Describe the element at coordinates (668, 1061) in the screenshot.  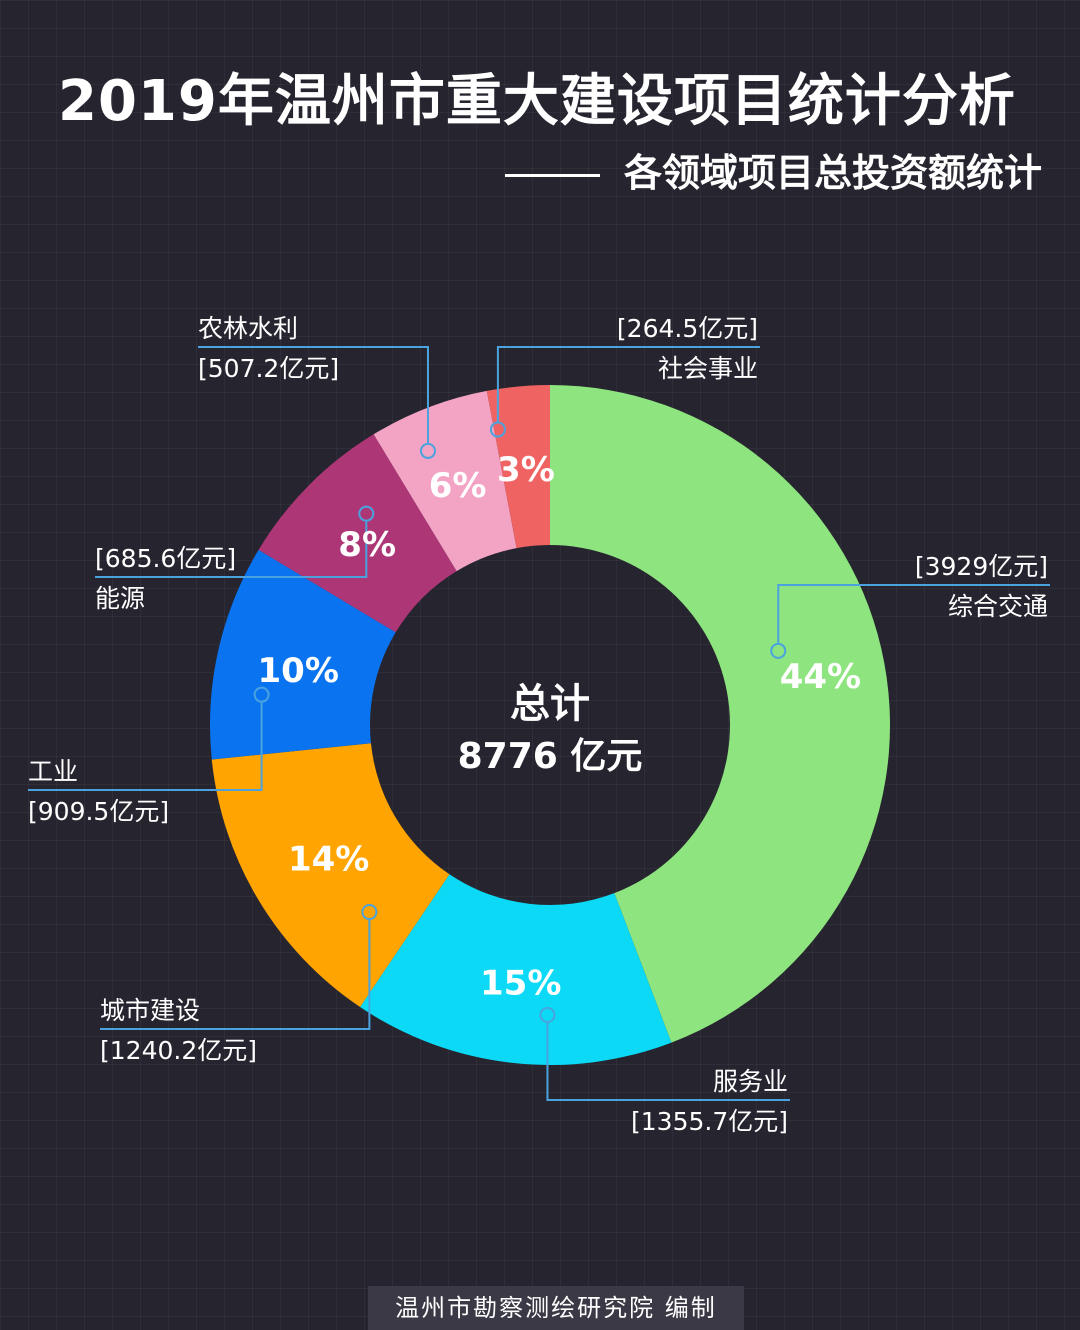
I see `slice-2-leader` at that location.